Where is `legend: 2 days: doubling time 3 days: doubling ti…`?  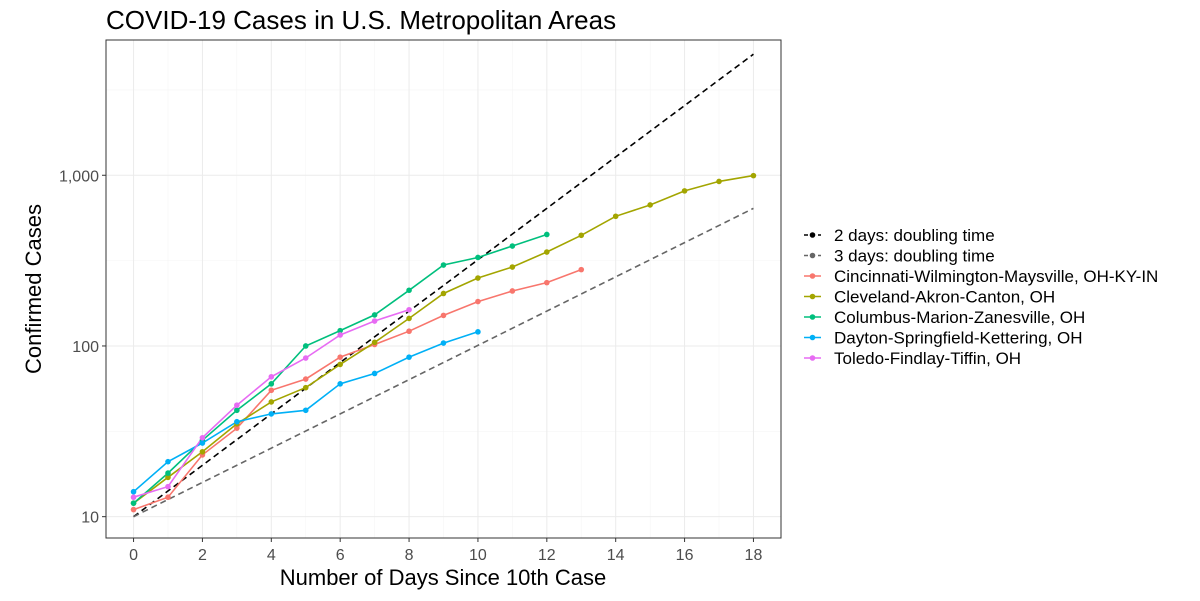 legend: 2 days: doubling time 3 days: doubling ti… is located at coordinates (981, 297).